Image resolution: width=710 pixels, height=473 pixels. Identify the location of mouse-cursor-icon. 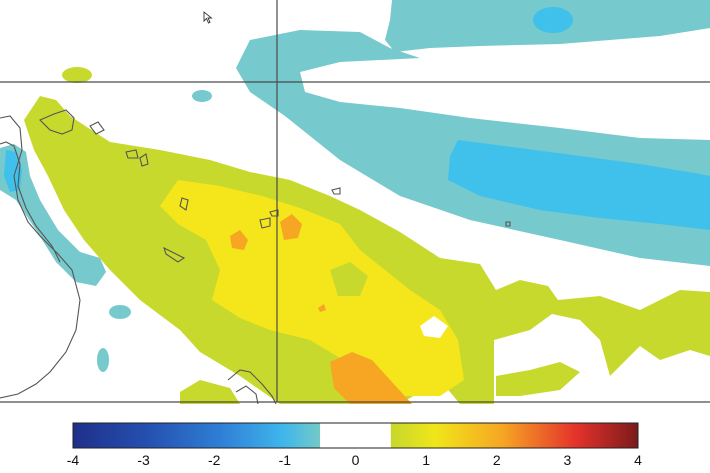
(208, 17).